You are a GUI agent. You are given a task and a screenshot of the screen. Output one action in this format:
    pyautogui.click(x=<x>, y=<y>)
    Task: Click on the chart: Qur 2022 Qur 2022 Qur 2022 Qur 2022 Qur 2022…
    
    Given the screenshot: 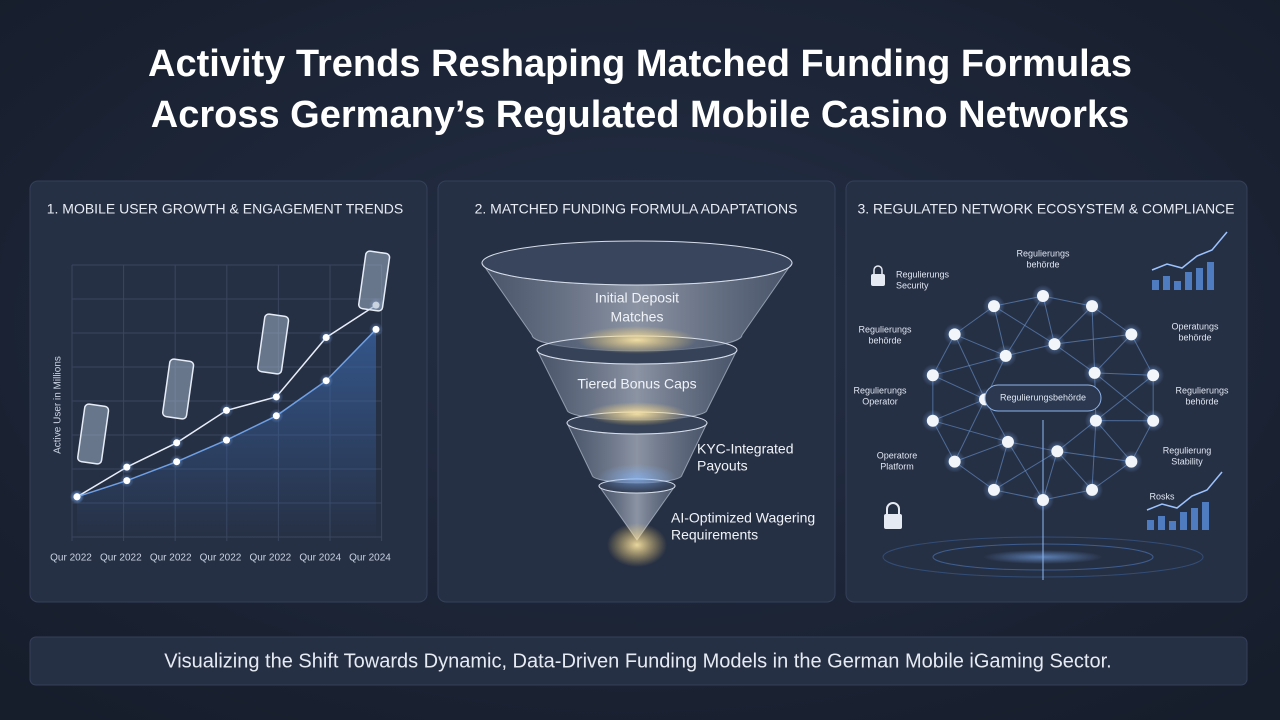 What is the action you would take?
    pyautogui.click(x=220, y=407)
    